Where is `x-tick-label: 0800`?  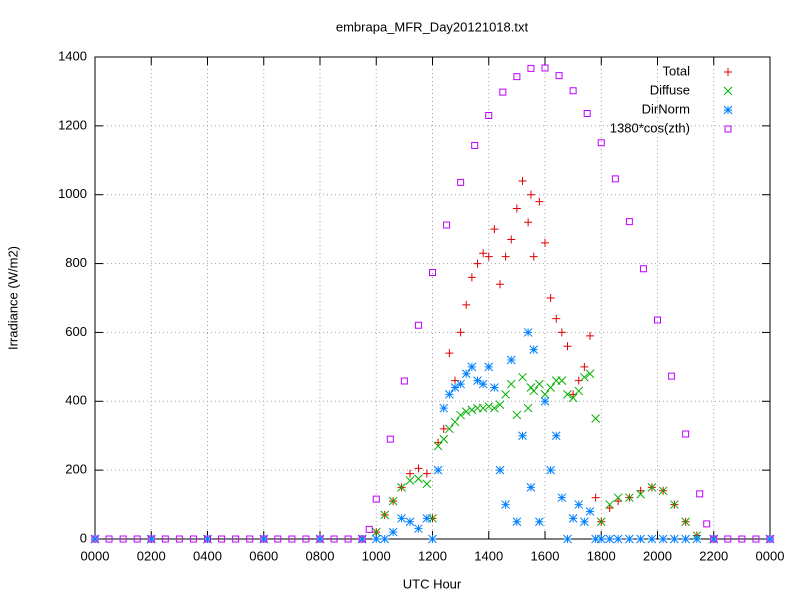 x-tick-label: 0800 is located at coordinates (320, 555).